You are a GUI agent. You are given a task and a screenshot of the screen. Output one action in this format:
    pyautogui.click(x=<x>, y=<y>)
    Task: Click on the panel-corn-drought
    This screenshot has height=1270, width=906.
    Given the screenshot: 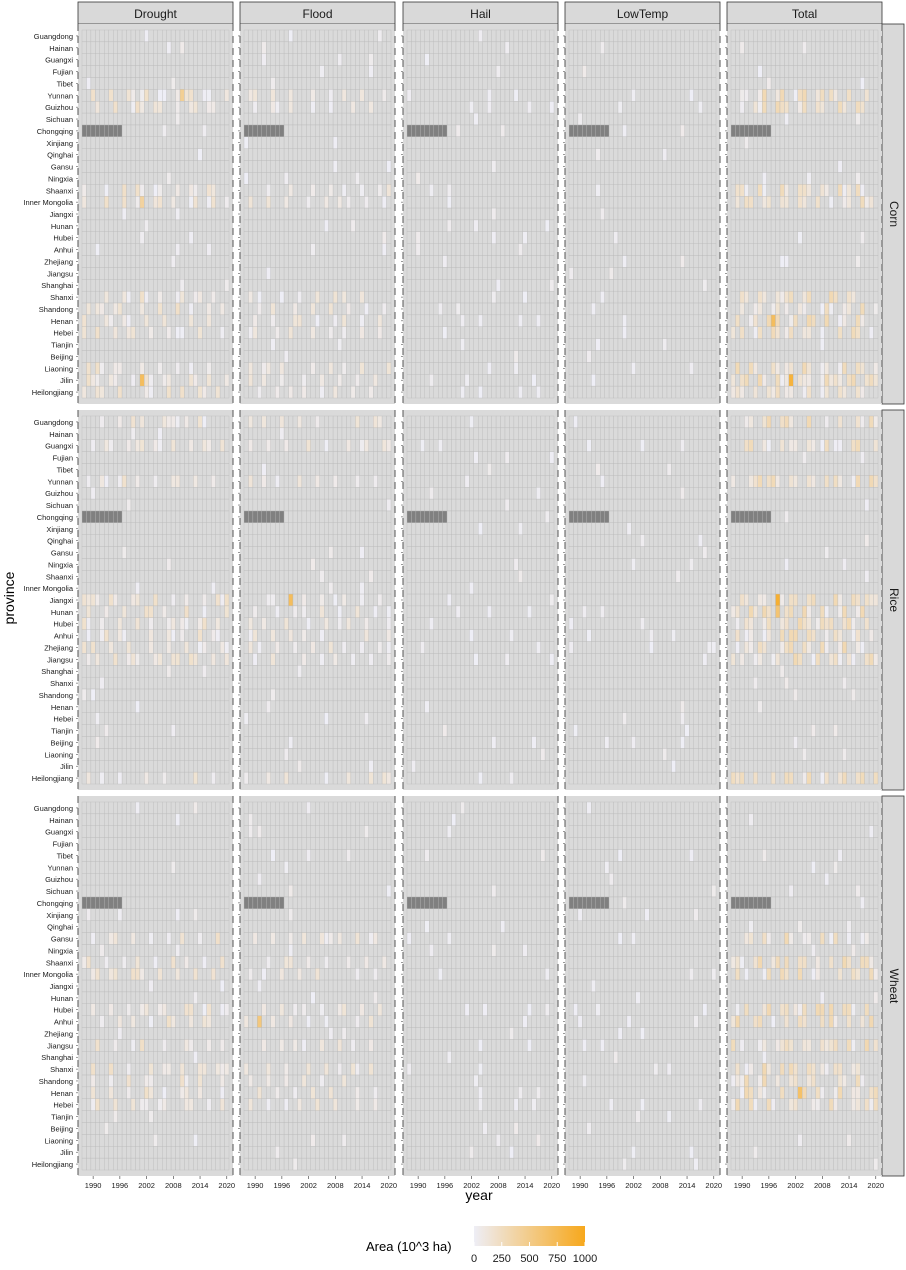 What is the action you would take?
    pyautogui.click(x=155, y=214)
    